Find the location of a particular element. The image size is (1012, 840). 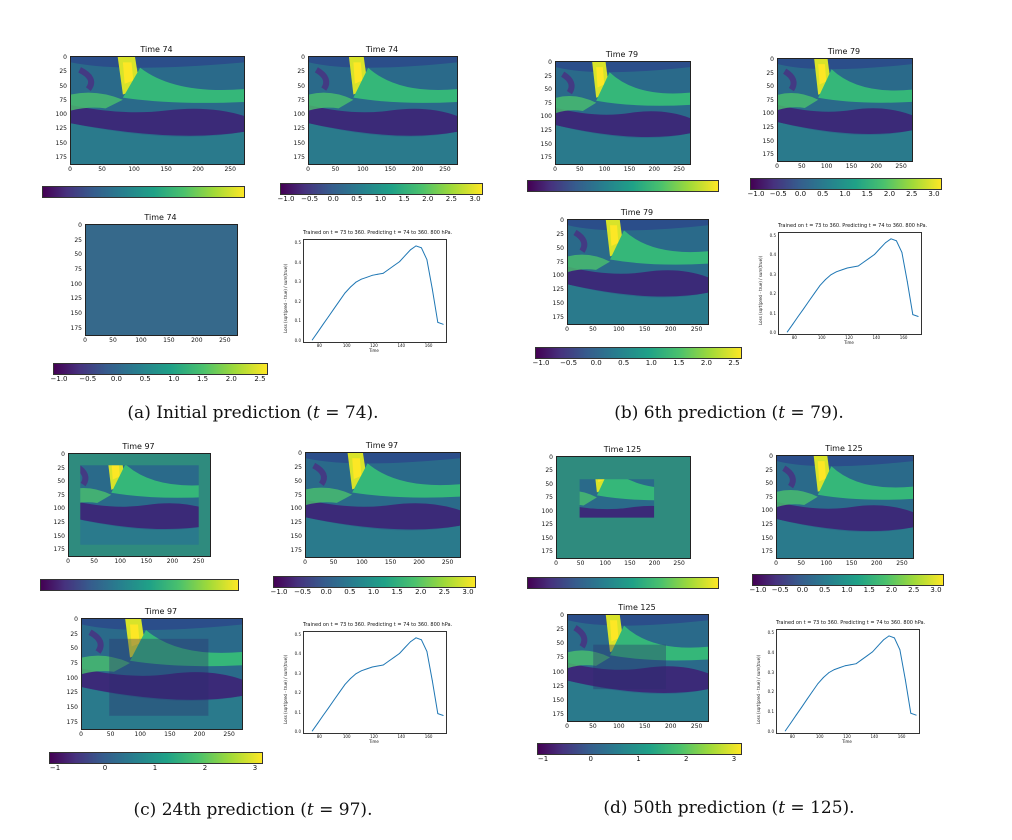

panel-c-loss-xtick: 120 is located at coordinates (374, 736).